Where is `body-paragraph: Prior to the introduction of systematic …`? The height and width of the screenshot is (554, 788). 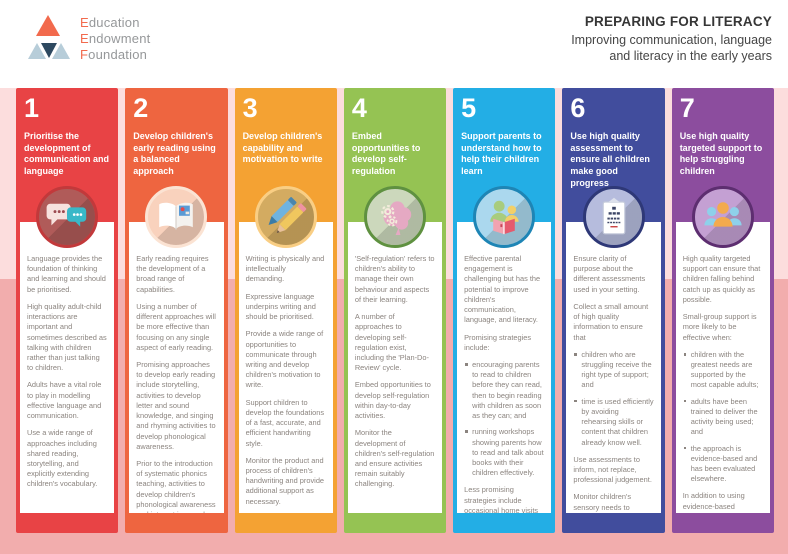 body-paragraph: Prior to the introduction of systematic … is located at coordinates (176, 485).